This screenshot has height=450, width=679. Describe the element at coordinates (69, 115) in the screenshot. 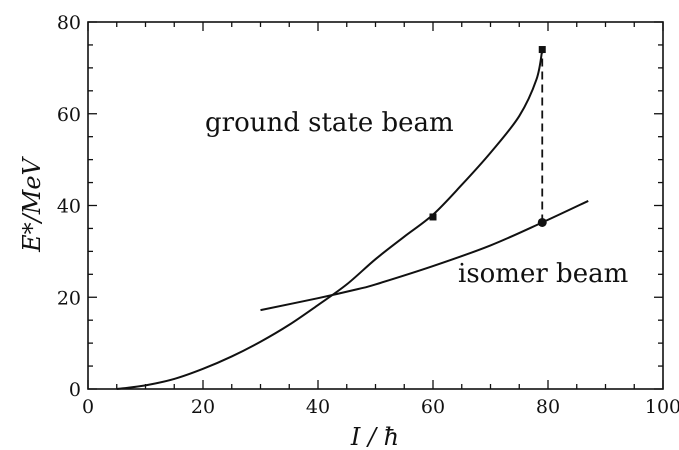

I see `y-tick-label: 60` at that location.